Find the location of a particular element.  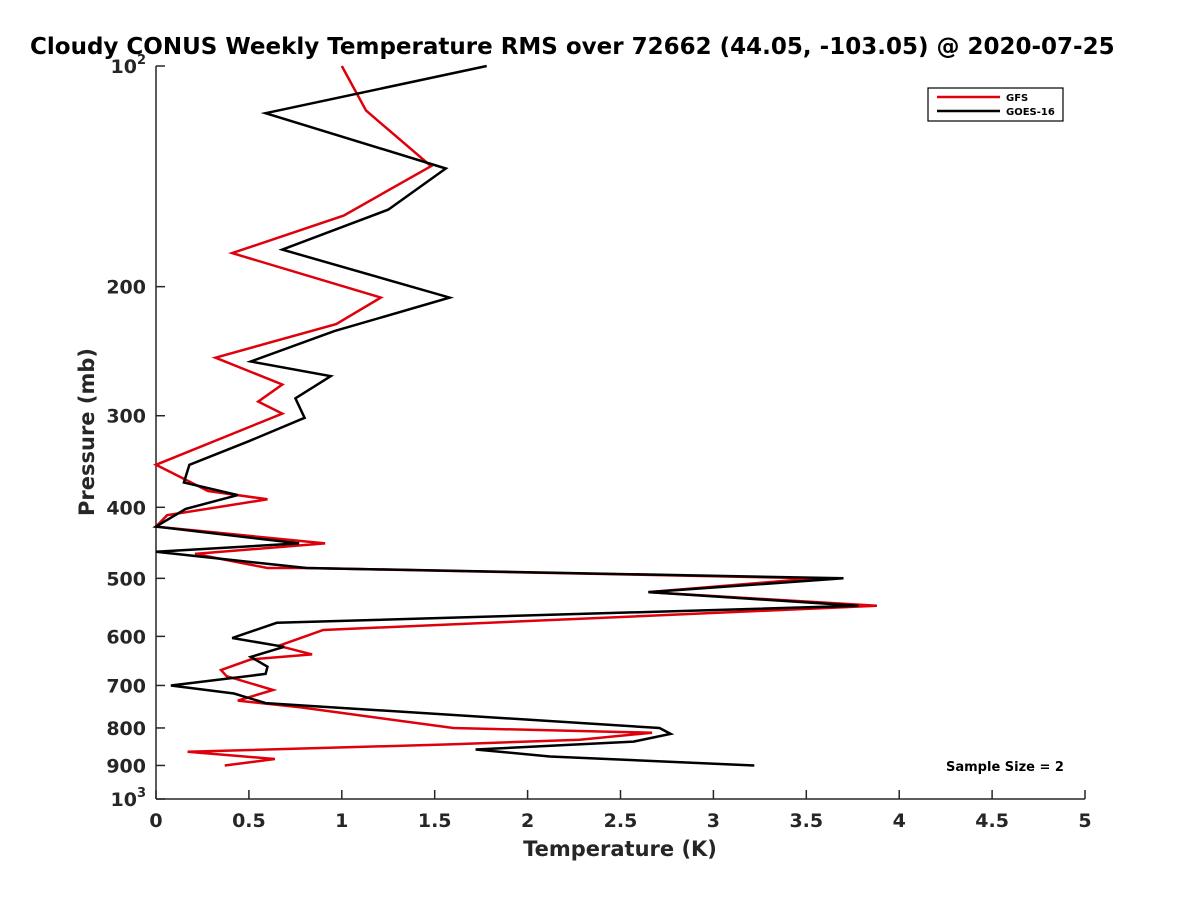

x-tick-label: 5 is located at coordinates (1084, 821).